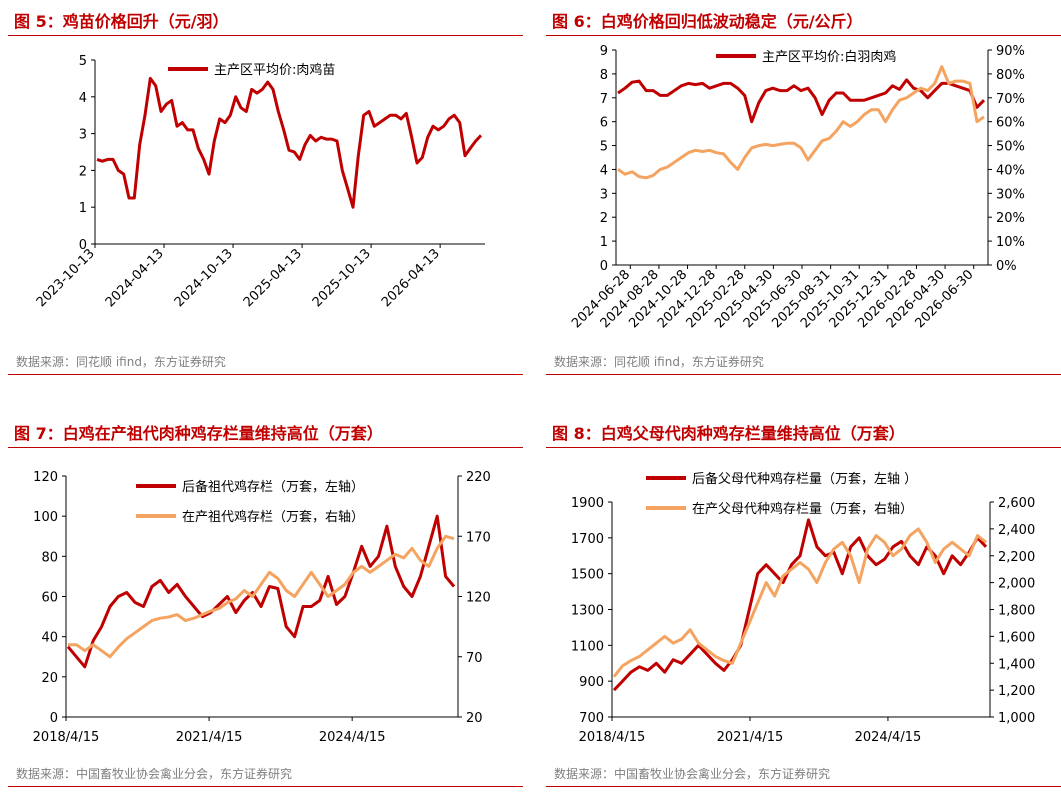 Image resolution: width=1061 pixels, height=799 pixels. Describe the element at coordinates (604, 99) in the screenshot. I see `y-tick-label: 7` at that location.